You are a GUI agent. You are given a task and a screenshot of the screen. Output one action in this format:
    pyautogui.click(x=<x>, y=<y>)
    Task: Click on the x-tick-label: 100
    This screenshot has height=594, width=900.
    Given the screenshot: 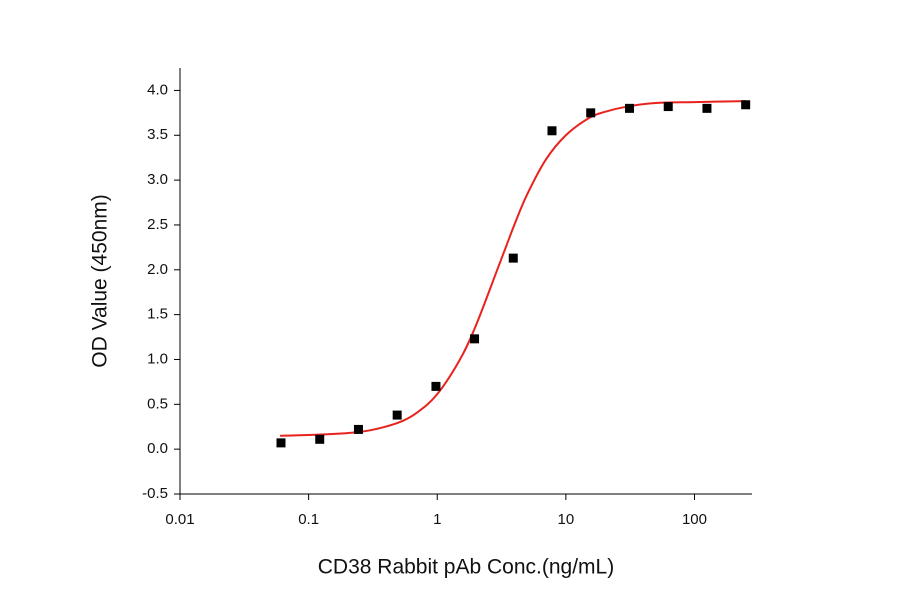 What is the action you would take?
    pyautogui.click(x=694, y=519)
    